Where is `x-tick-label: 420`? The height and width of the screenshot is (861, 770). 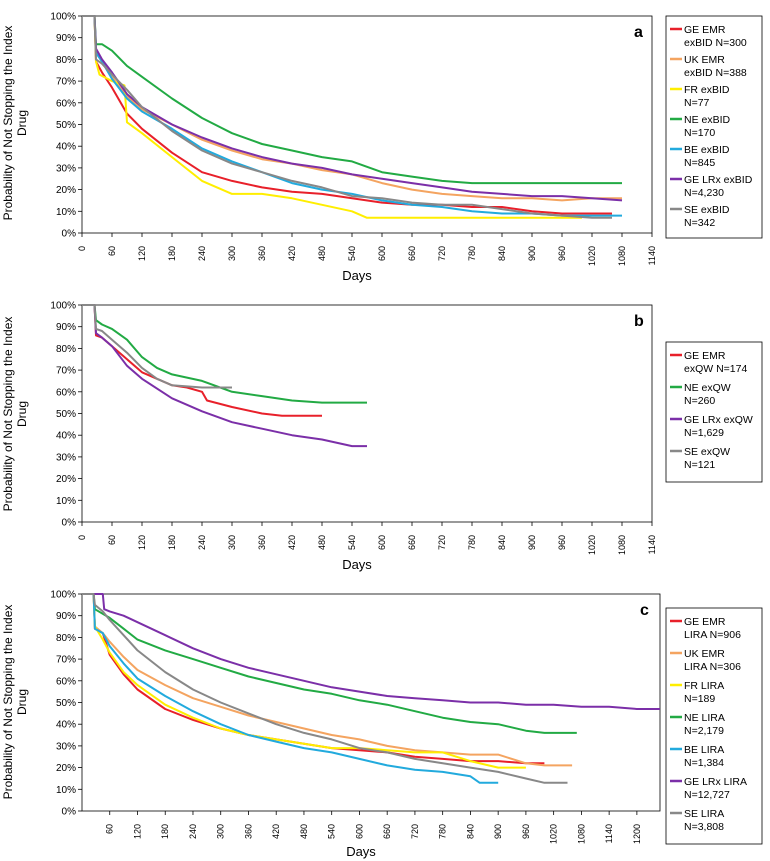
x-tick-label: 420 is located at coordinates (292, 253).